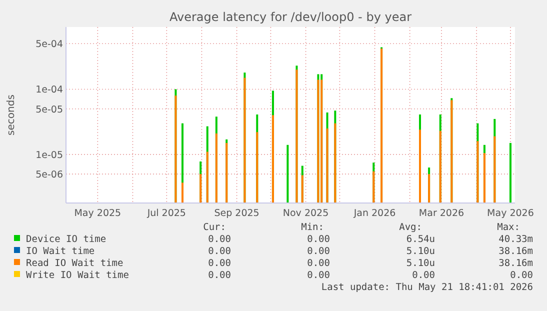 Image resolution: width=547 pixels, height=311 pixels. I want to click on y-tick-label: 5e-06, so click(49, 175).